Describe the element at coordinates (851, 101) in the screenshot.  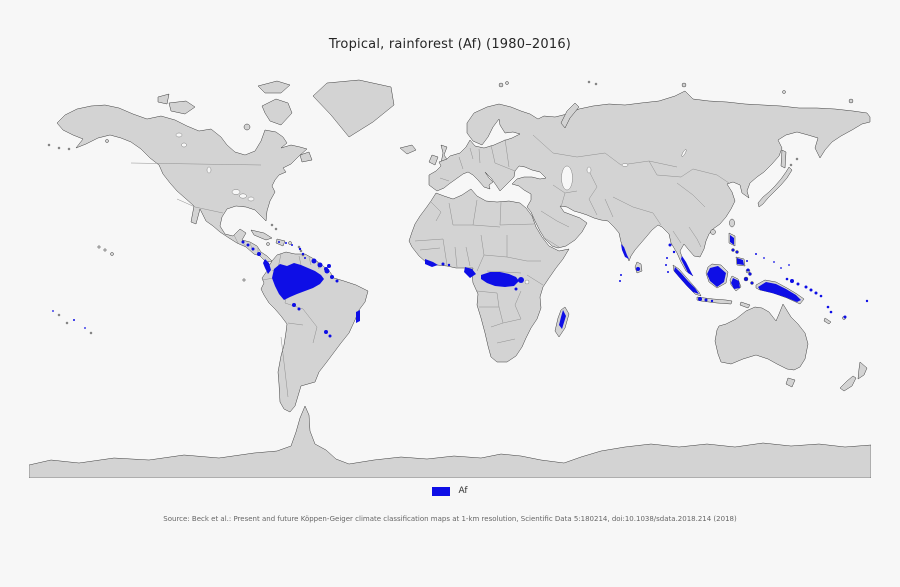
I see `land-wrangel` at that location.